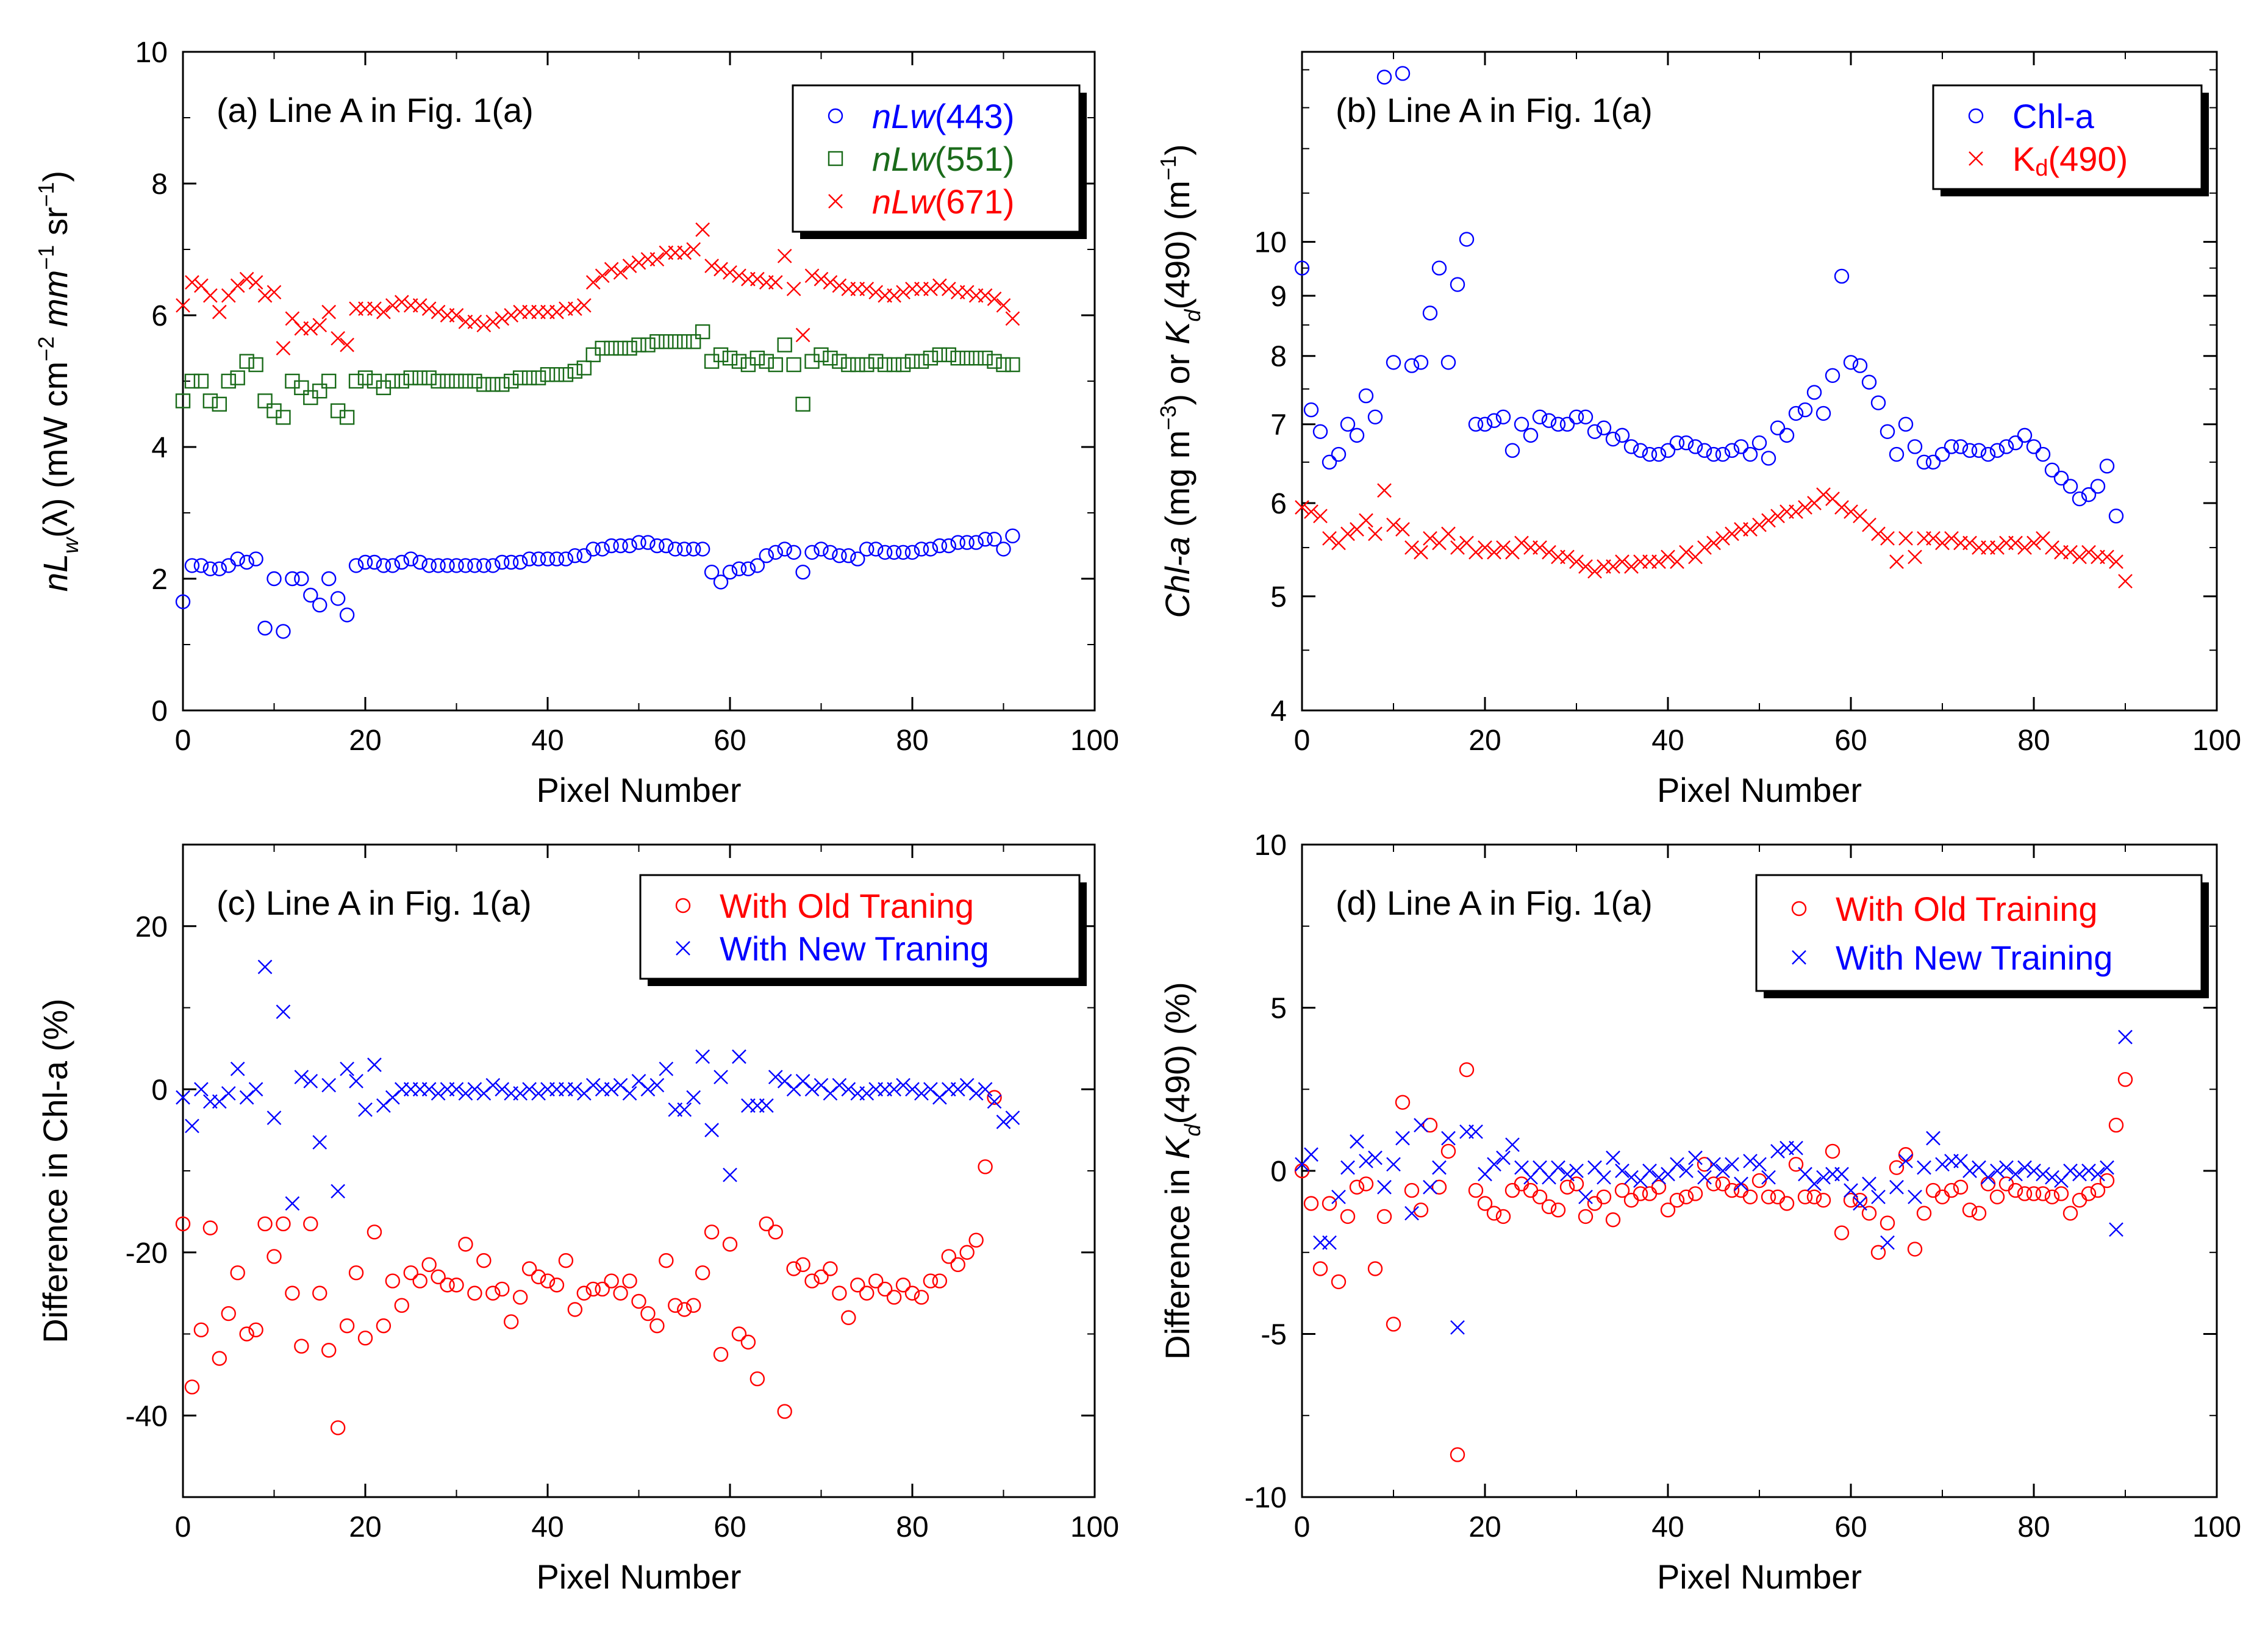 Image resolution: width=2268 pixels, height=1641 pixels. What do you see at coordinates (159, 1090) in the screenshot?
I see `y-tick-label: 0` at bounding box center [159, 1090].